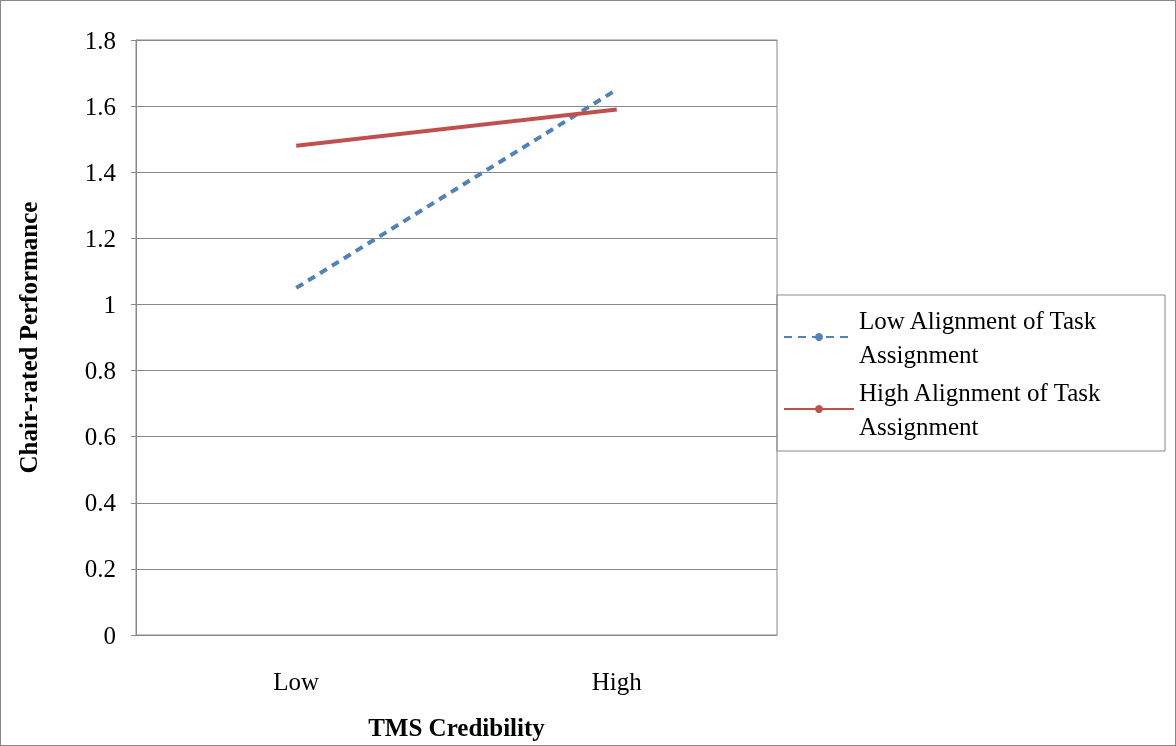 This screenshot has height=746, width=1176. Describe the element at coordinates (100, 238) in the screenshot. I see `y-tick-label: 1.2` at that location.